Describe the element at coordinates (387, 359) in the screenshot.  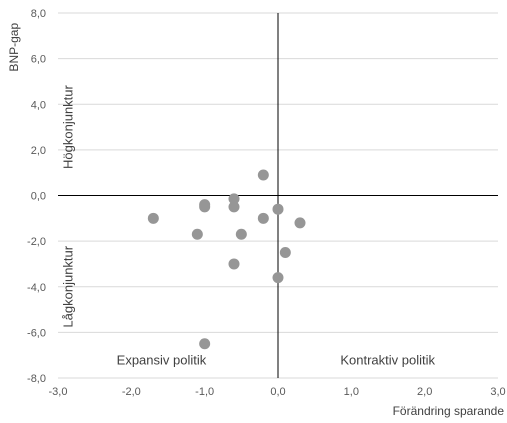
I see `annotation-kontraktiv-politik: Kontraktiv politik` at that location.